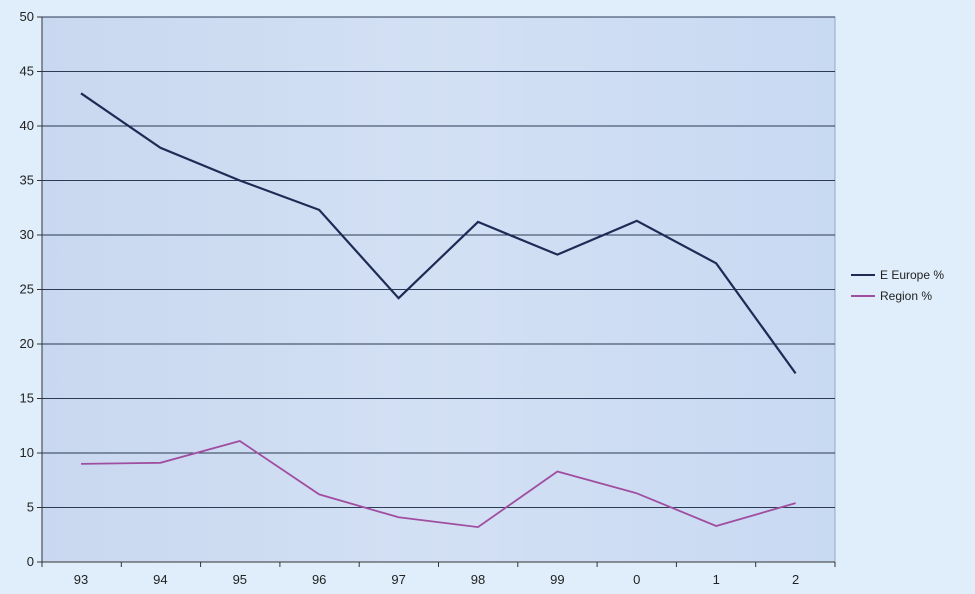  What do you see at coordinates (438, 484) in the screenshot?
I see `series-line-region` at bounding box center [438, 484].